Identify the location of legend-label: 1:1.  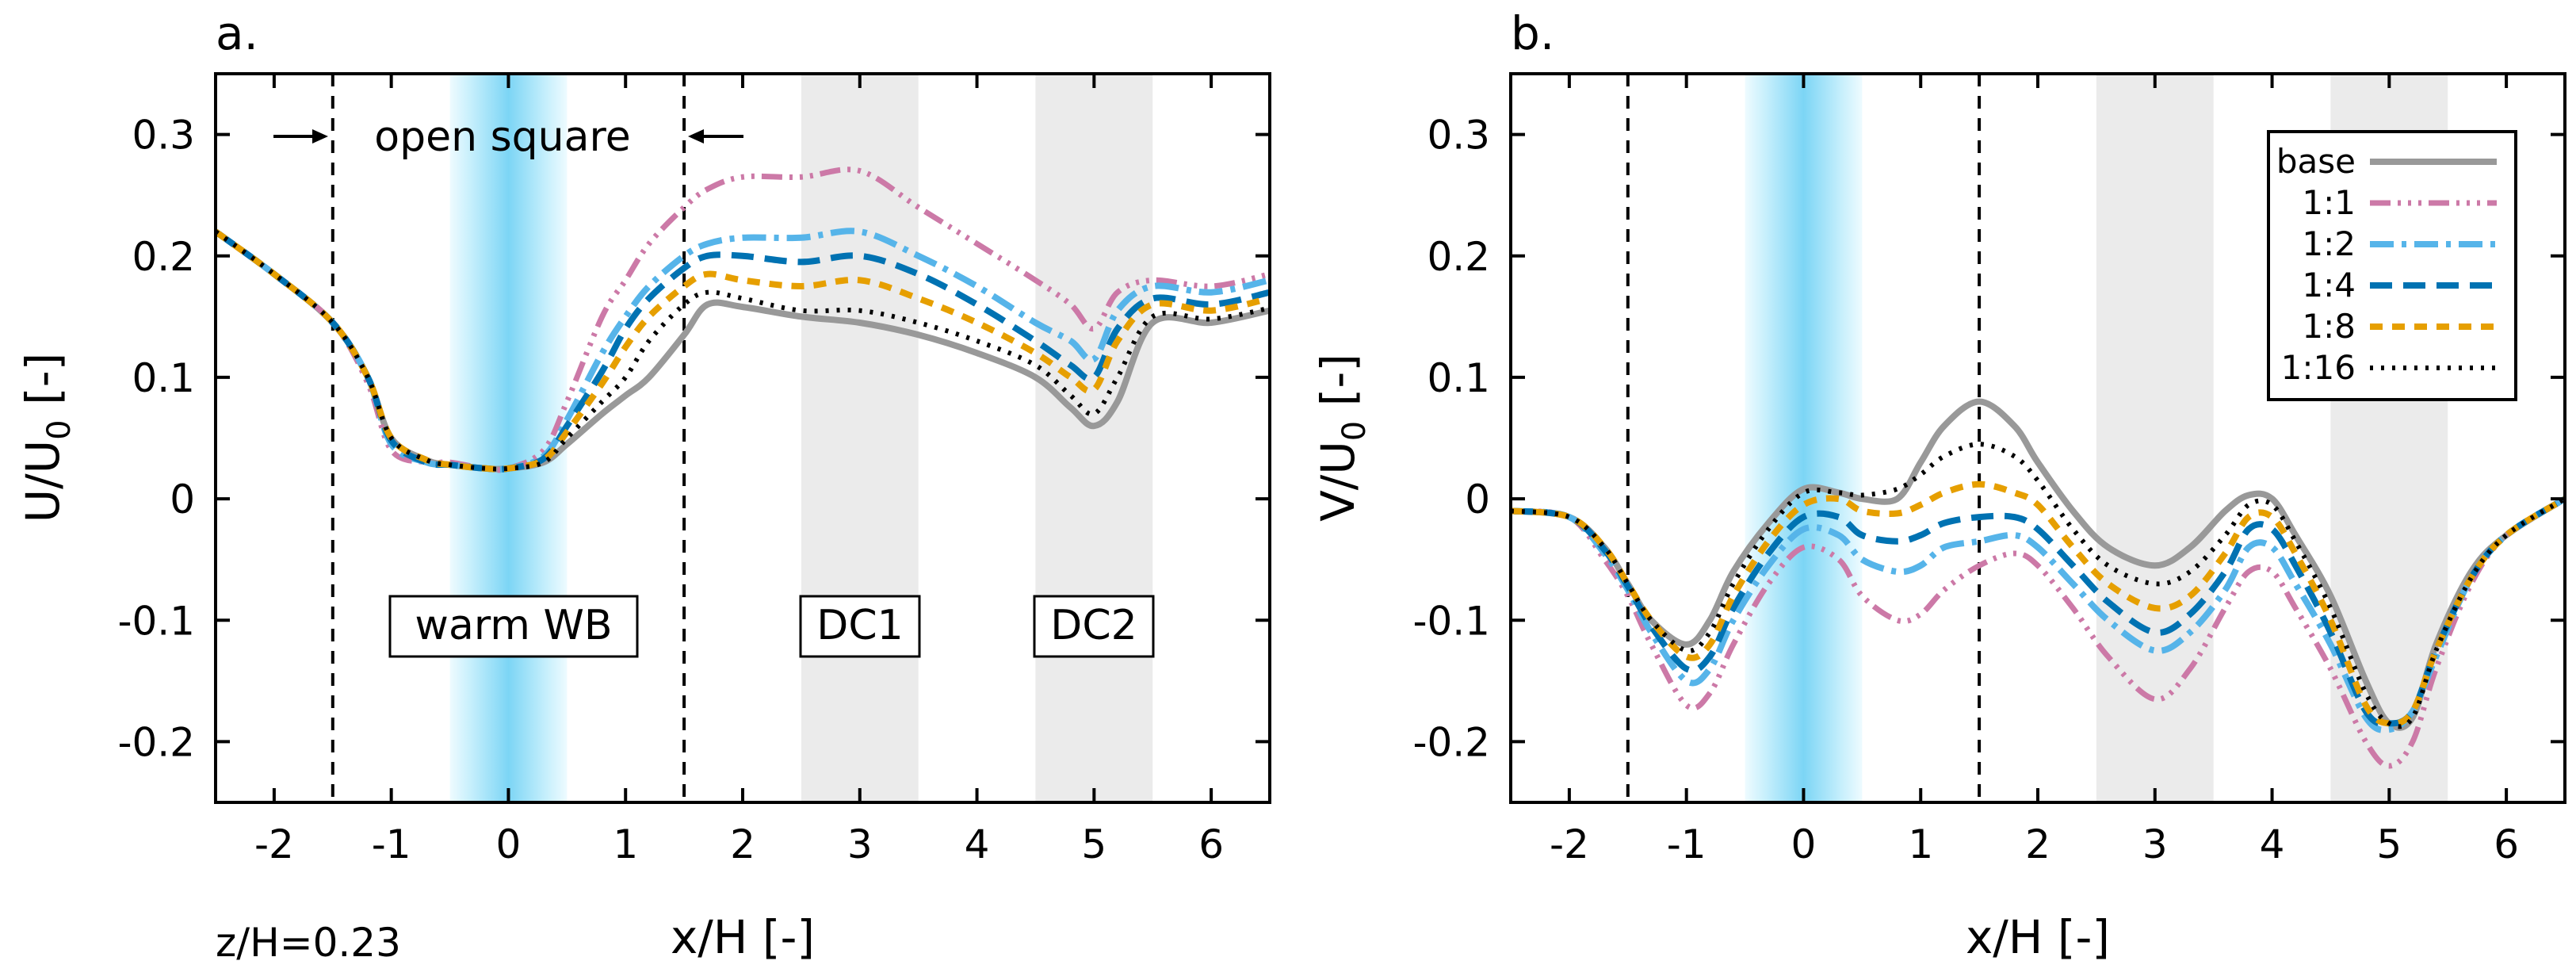
(2329, 202).